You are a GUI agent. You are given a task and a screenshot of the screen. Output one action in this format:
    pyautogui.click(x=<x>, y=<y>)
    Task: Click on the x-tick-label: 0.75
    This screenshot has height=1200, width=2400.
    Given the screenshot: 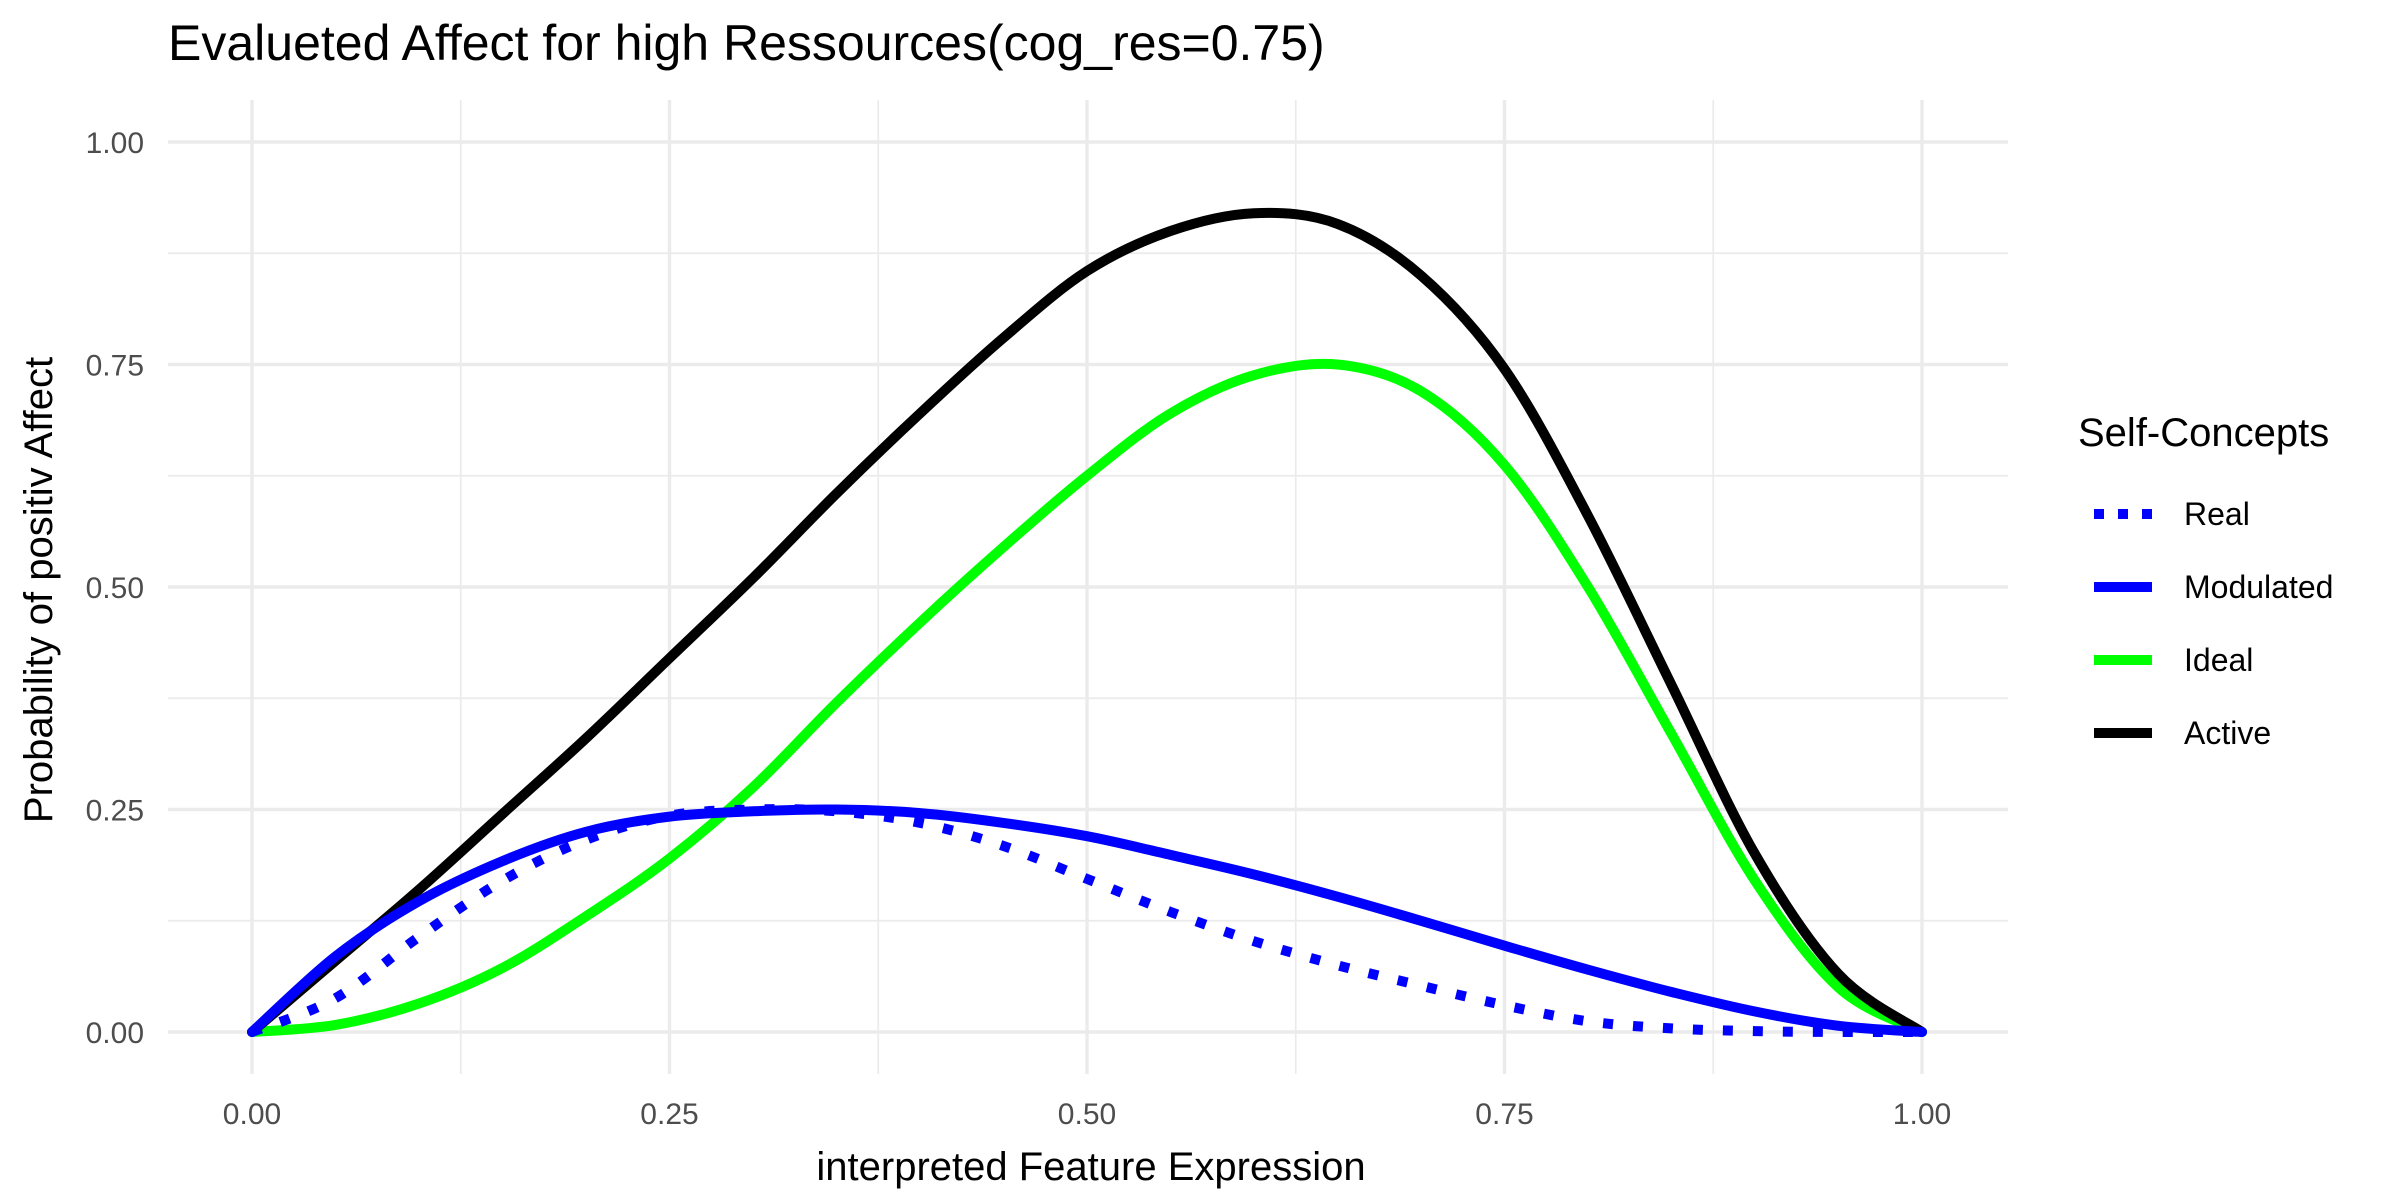 What is the action you would take?
    pyautogui.click(x=1504, y=1114)
    